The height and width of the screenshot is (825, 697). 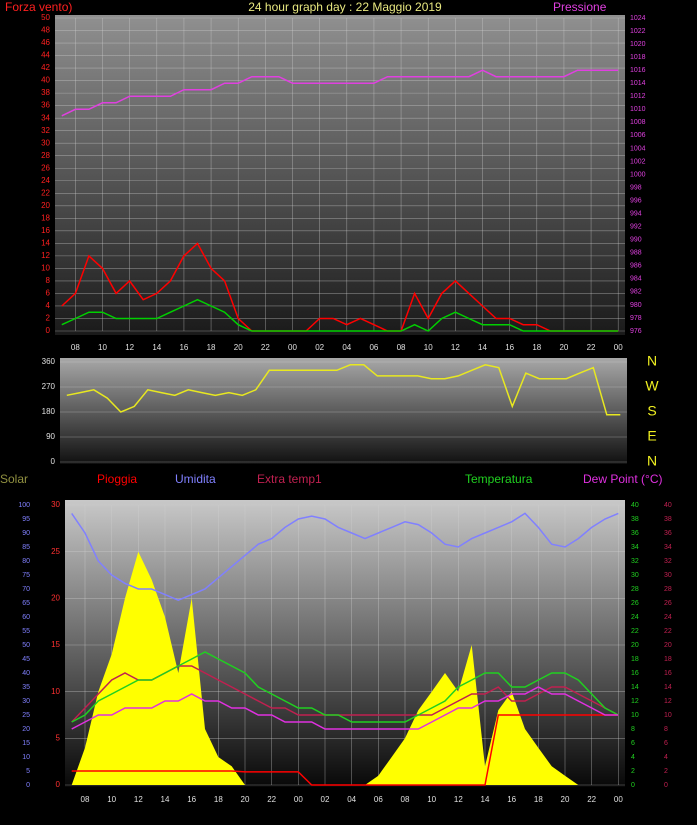 What do you see at coordinates (45, 17) in the screenshot?
I see `y-tick-label: 50` at bounding box center [45, 17].